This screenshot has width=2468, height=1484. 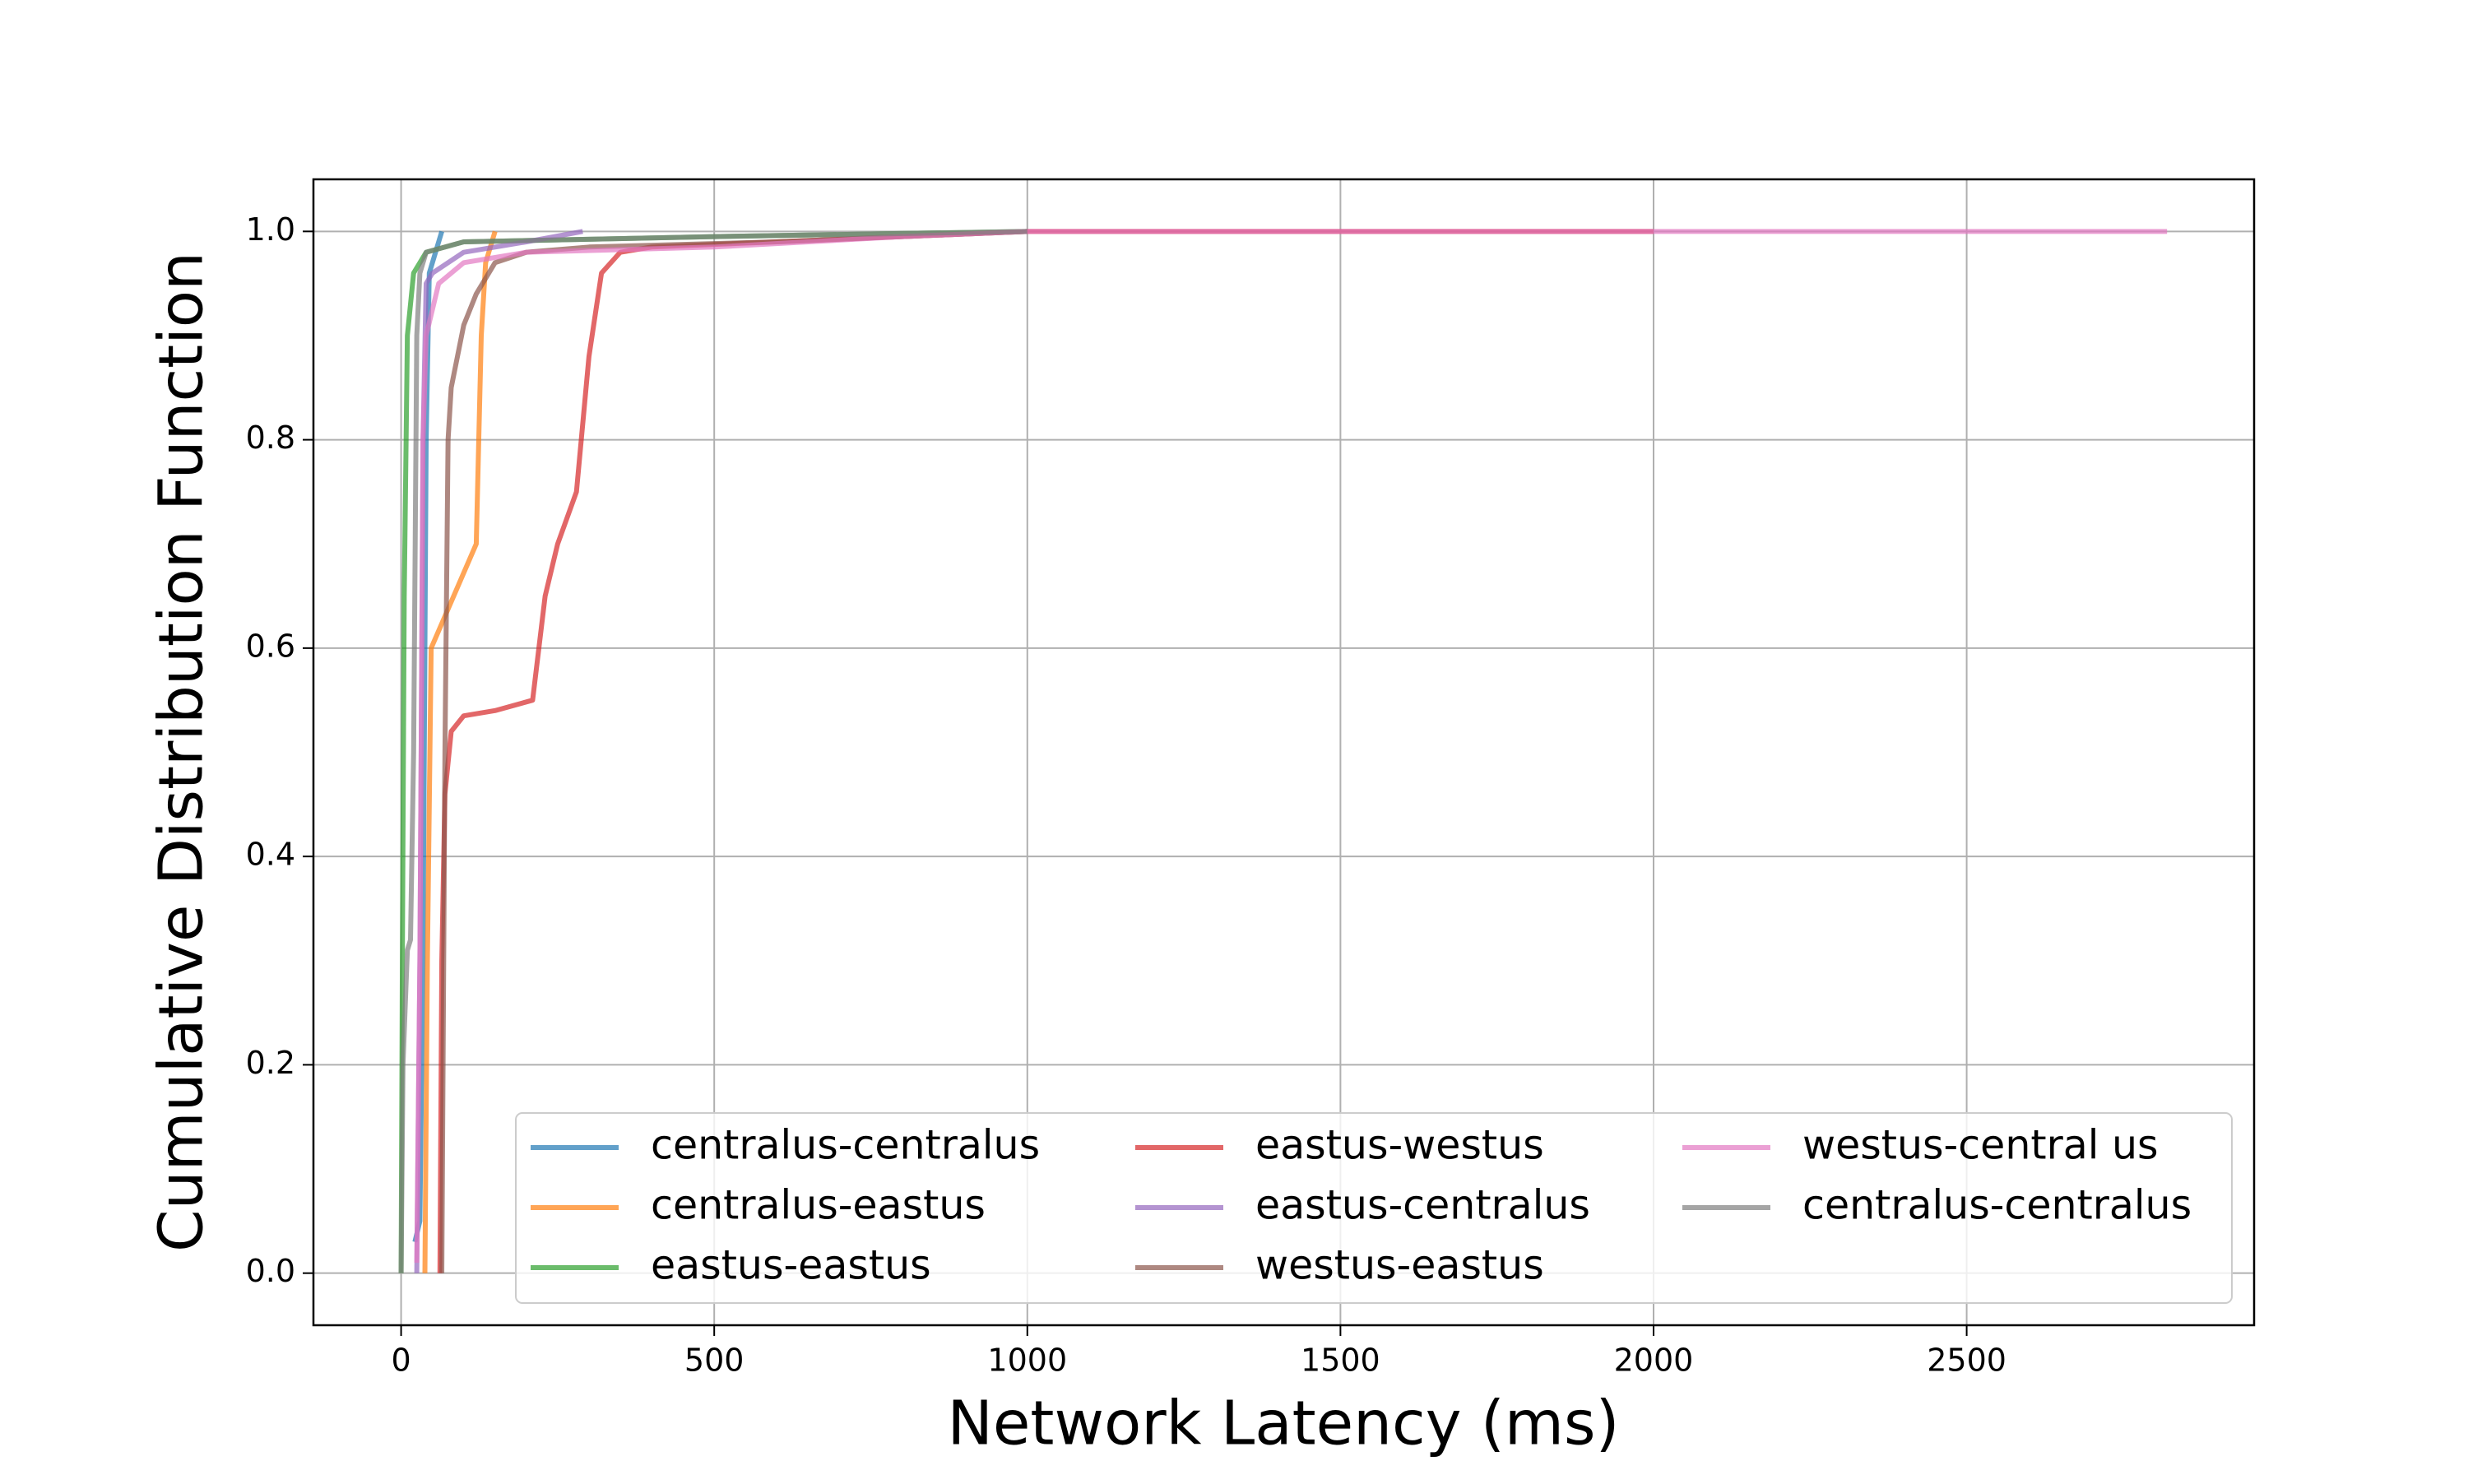 I want to click on legend-label: eastus-eastus, so click(x=791, y=1265).